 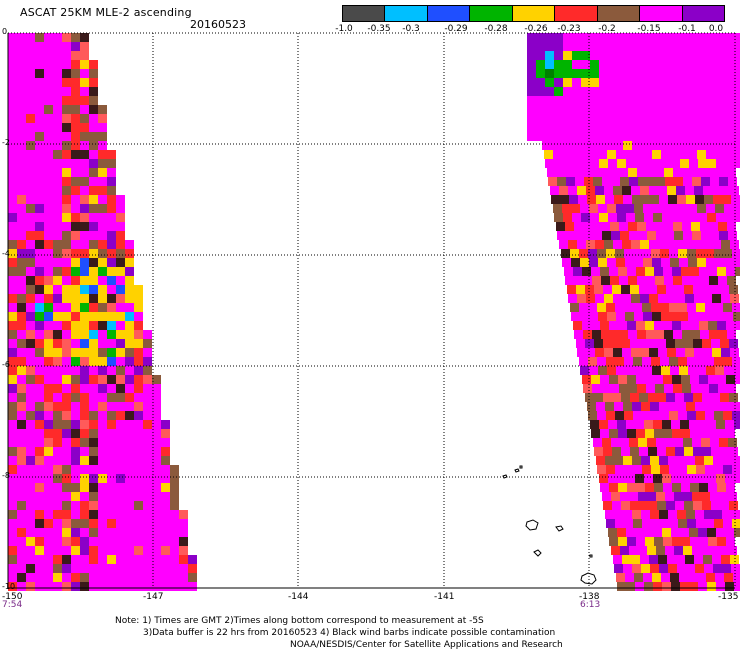 What do you see at coordinates (534, 13) in the screenshot?
I see `legend-swatch` at bounding box center [534, 13].